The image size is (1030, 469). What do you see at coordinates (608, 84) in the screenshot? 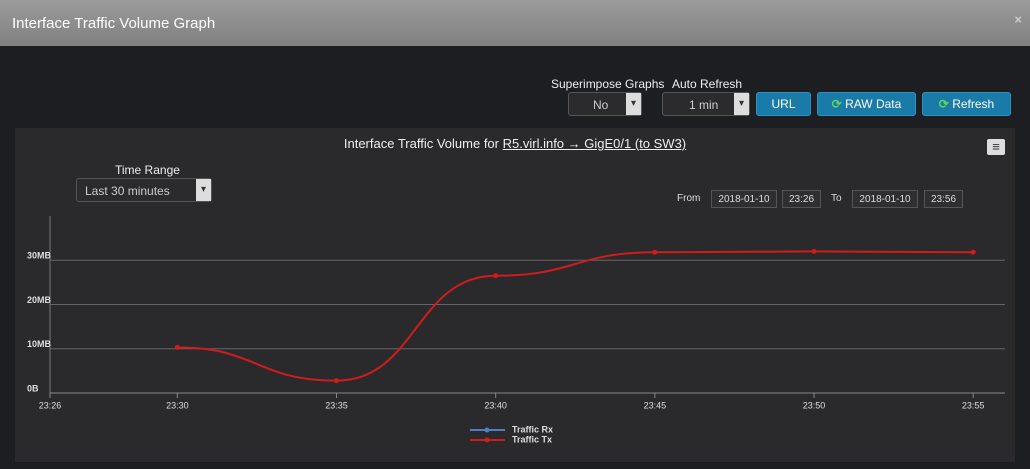
I see `superimpose-label: Superimpose Graphs` at bounding box center [608, 84].